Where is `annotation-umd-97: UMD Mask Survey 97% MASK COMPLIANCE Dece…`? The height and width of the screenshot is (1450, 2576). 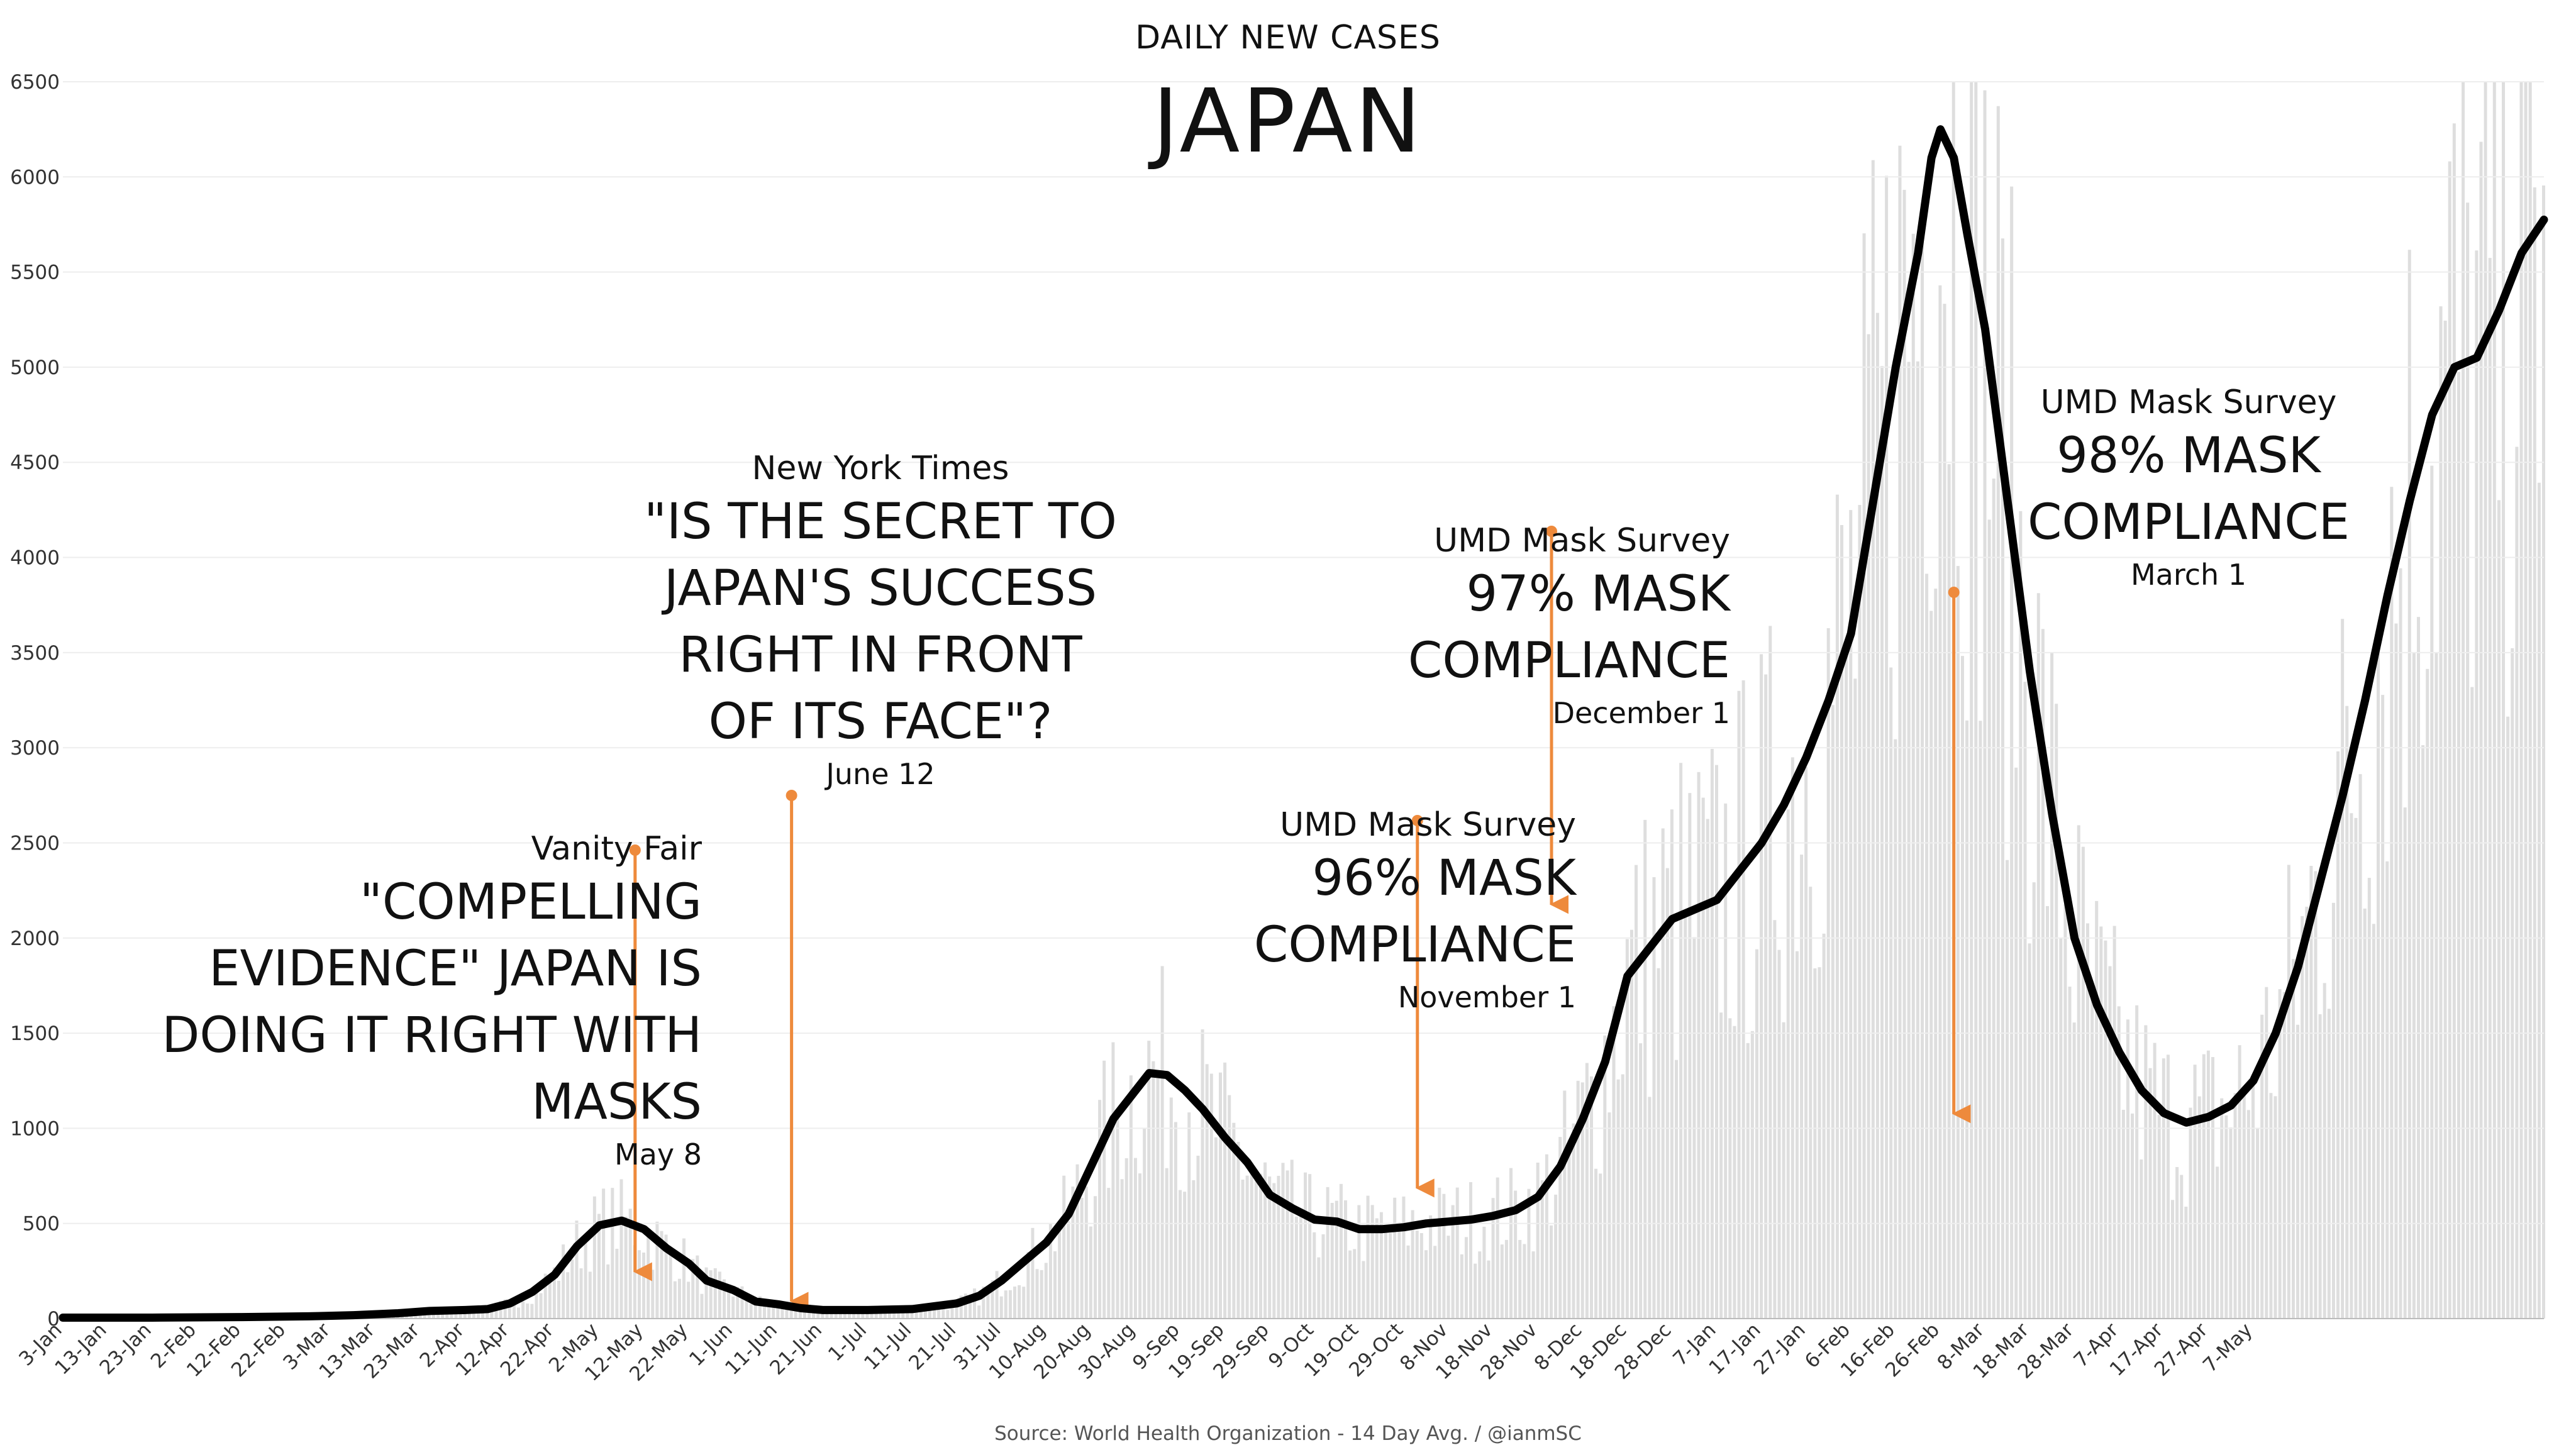
annotation-umd-97: UMD Mask Survey 97% MASK COMPLIANCE Dece… is located at coordinates (1569, 626).